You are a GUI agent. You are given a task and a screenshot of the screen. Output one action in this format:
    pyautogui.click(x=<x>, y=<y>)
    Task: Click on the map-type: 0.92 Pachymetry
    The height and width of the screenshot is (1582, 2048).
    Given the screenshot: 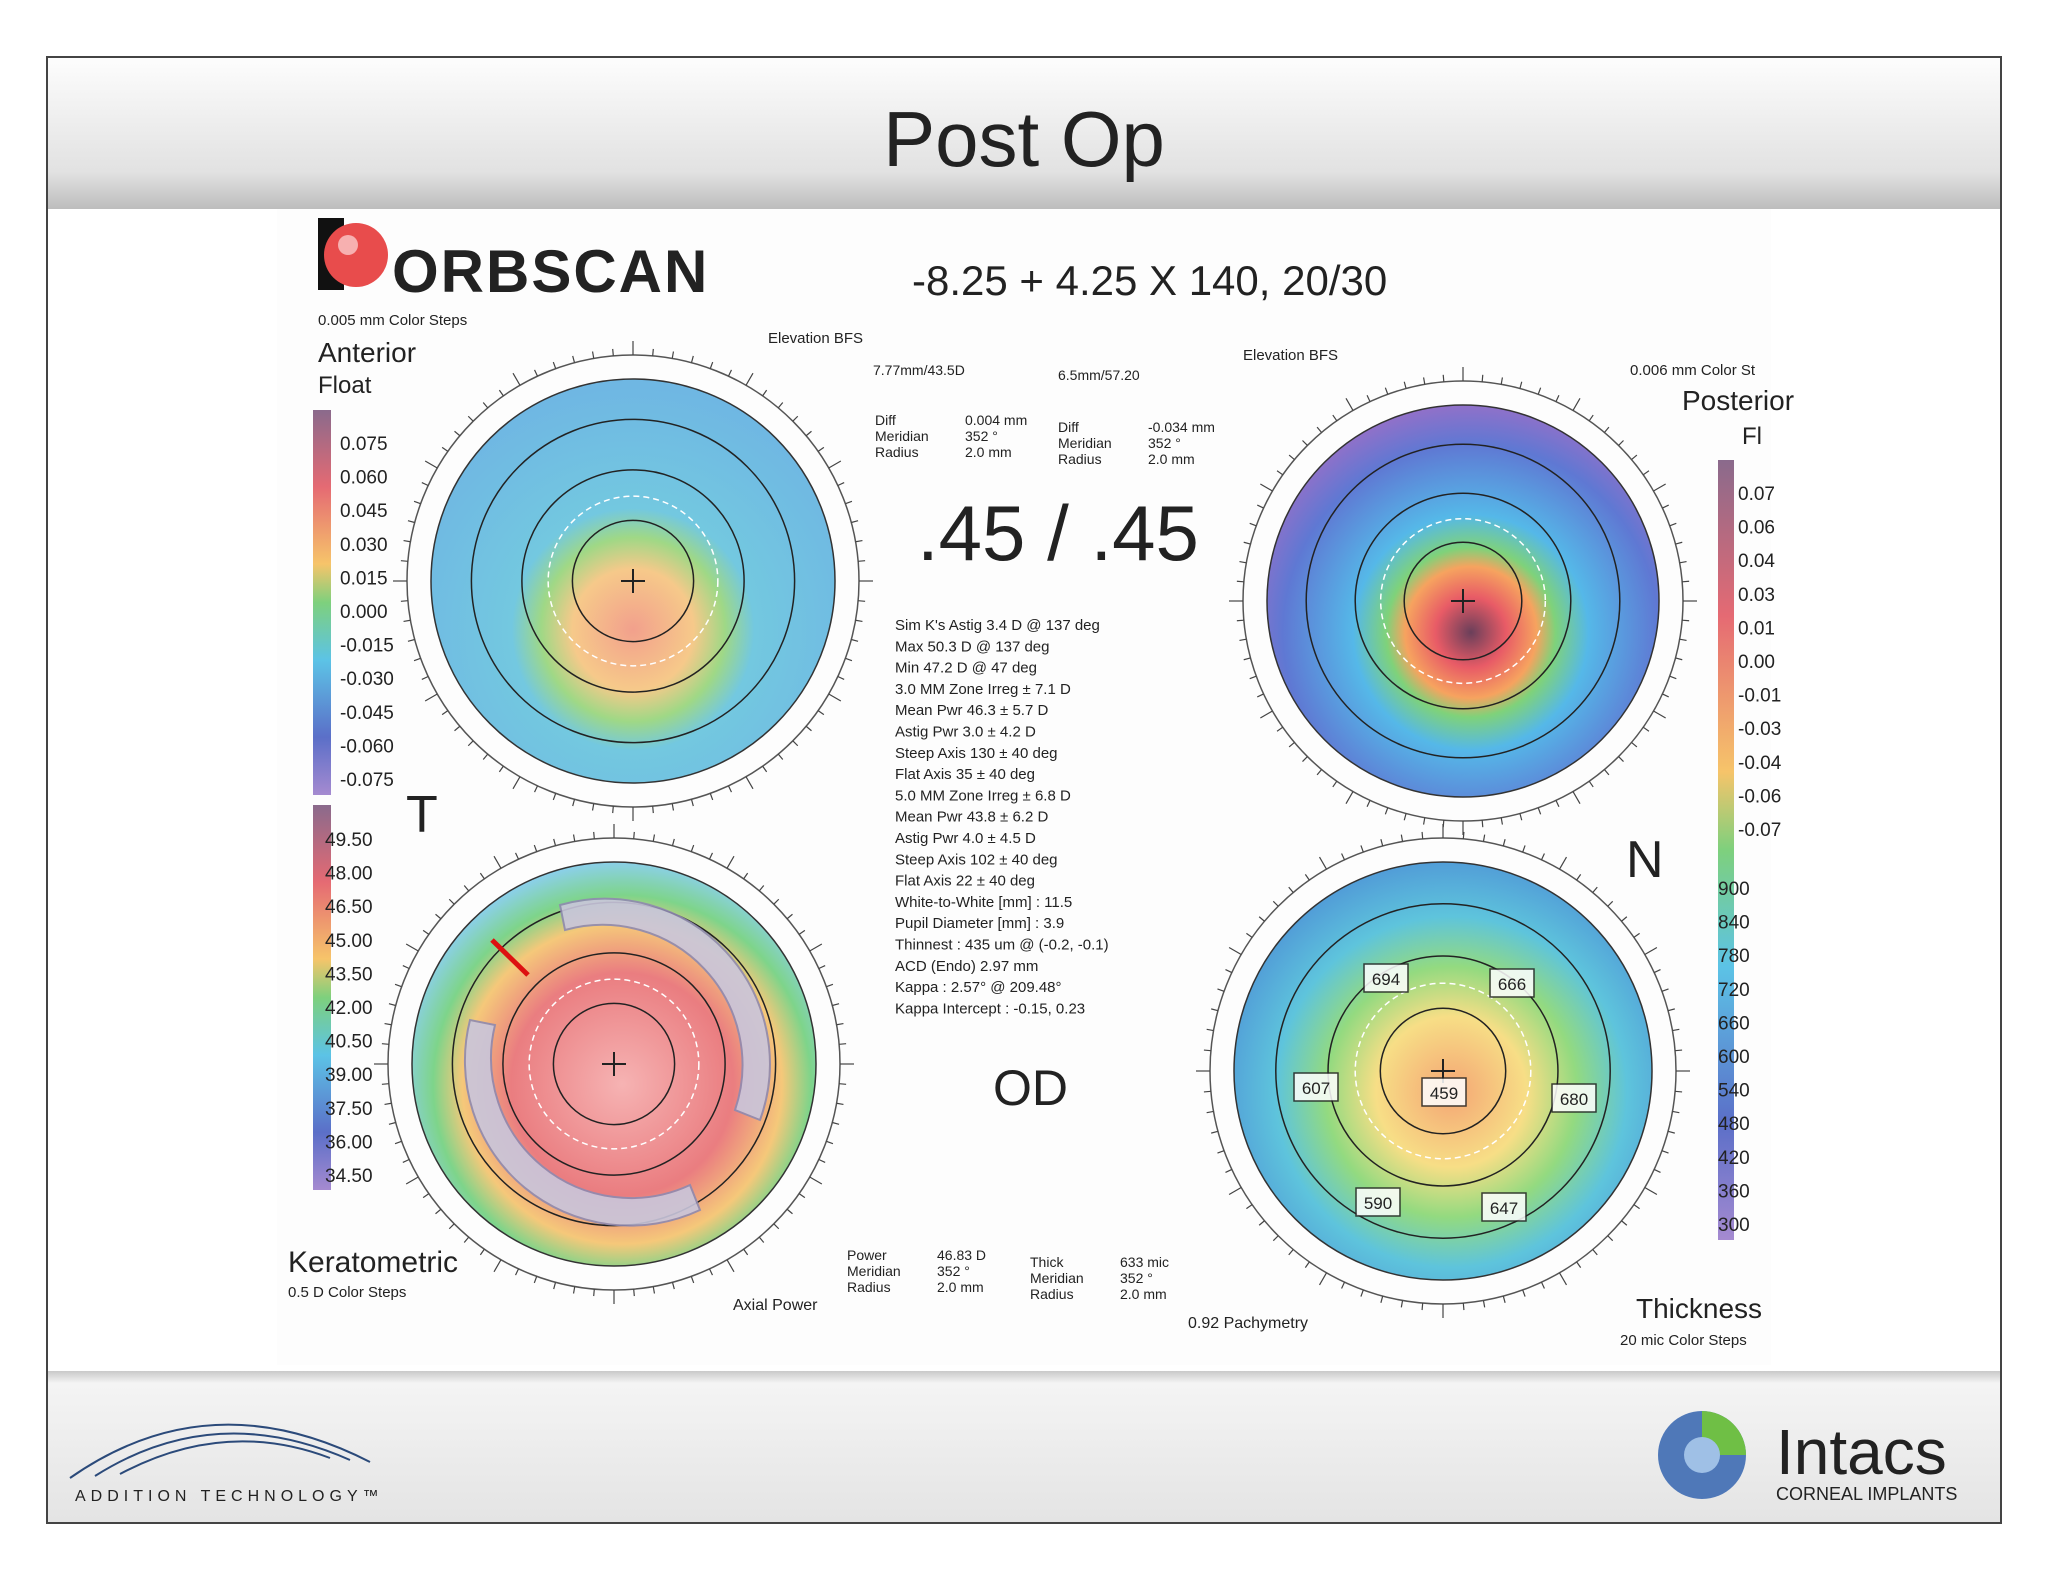 What is the action you would take?
    pyautogui.click(x=1248, y=1323)
    